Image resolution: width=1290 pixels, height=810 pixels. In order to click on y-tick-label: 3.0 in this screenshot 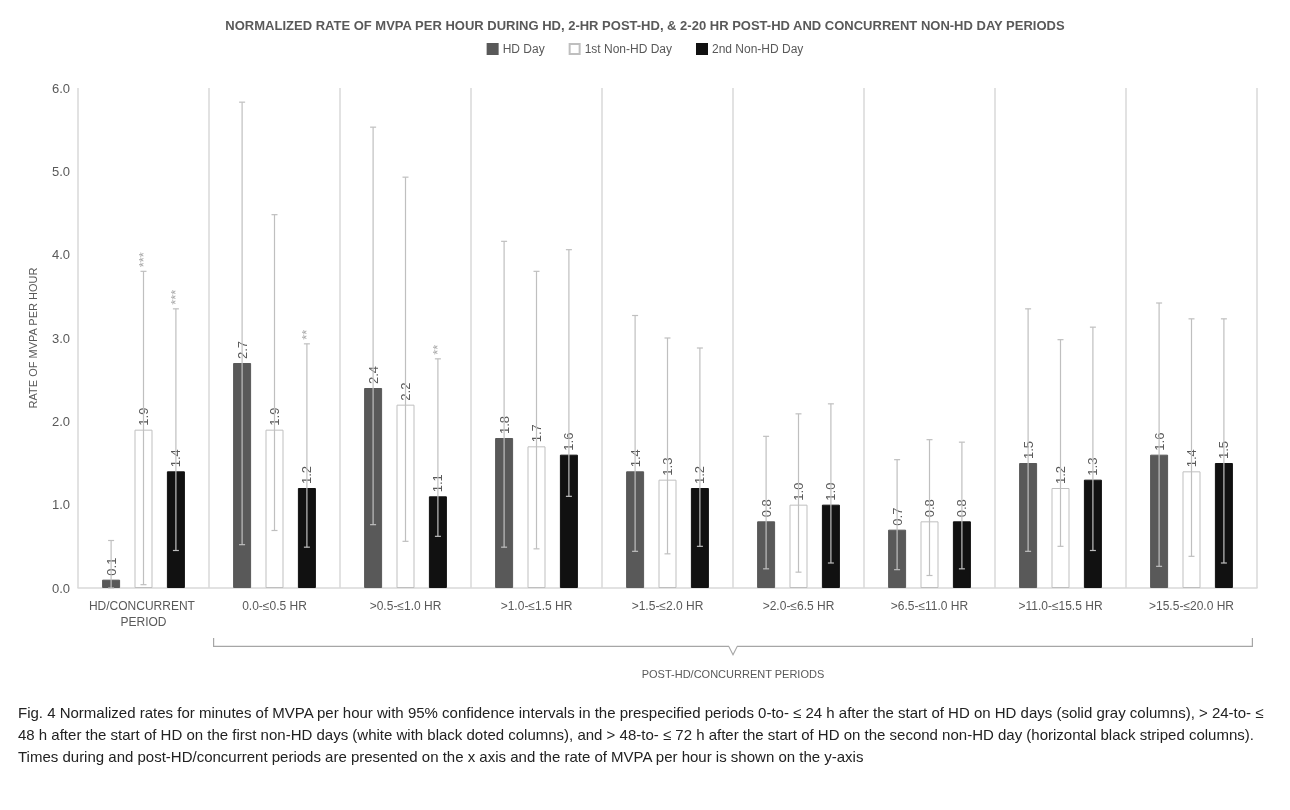, I will do `click(60, 338)`.